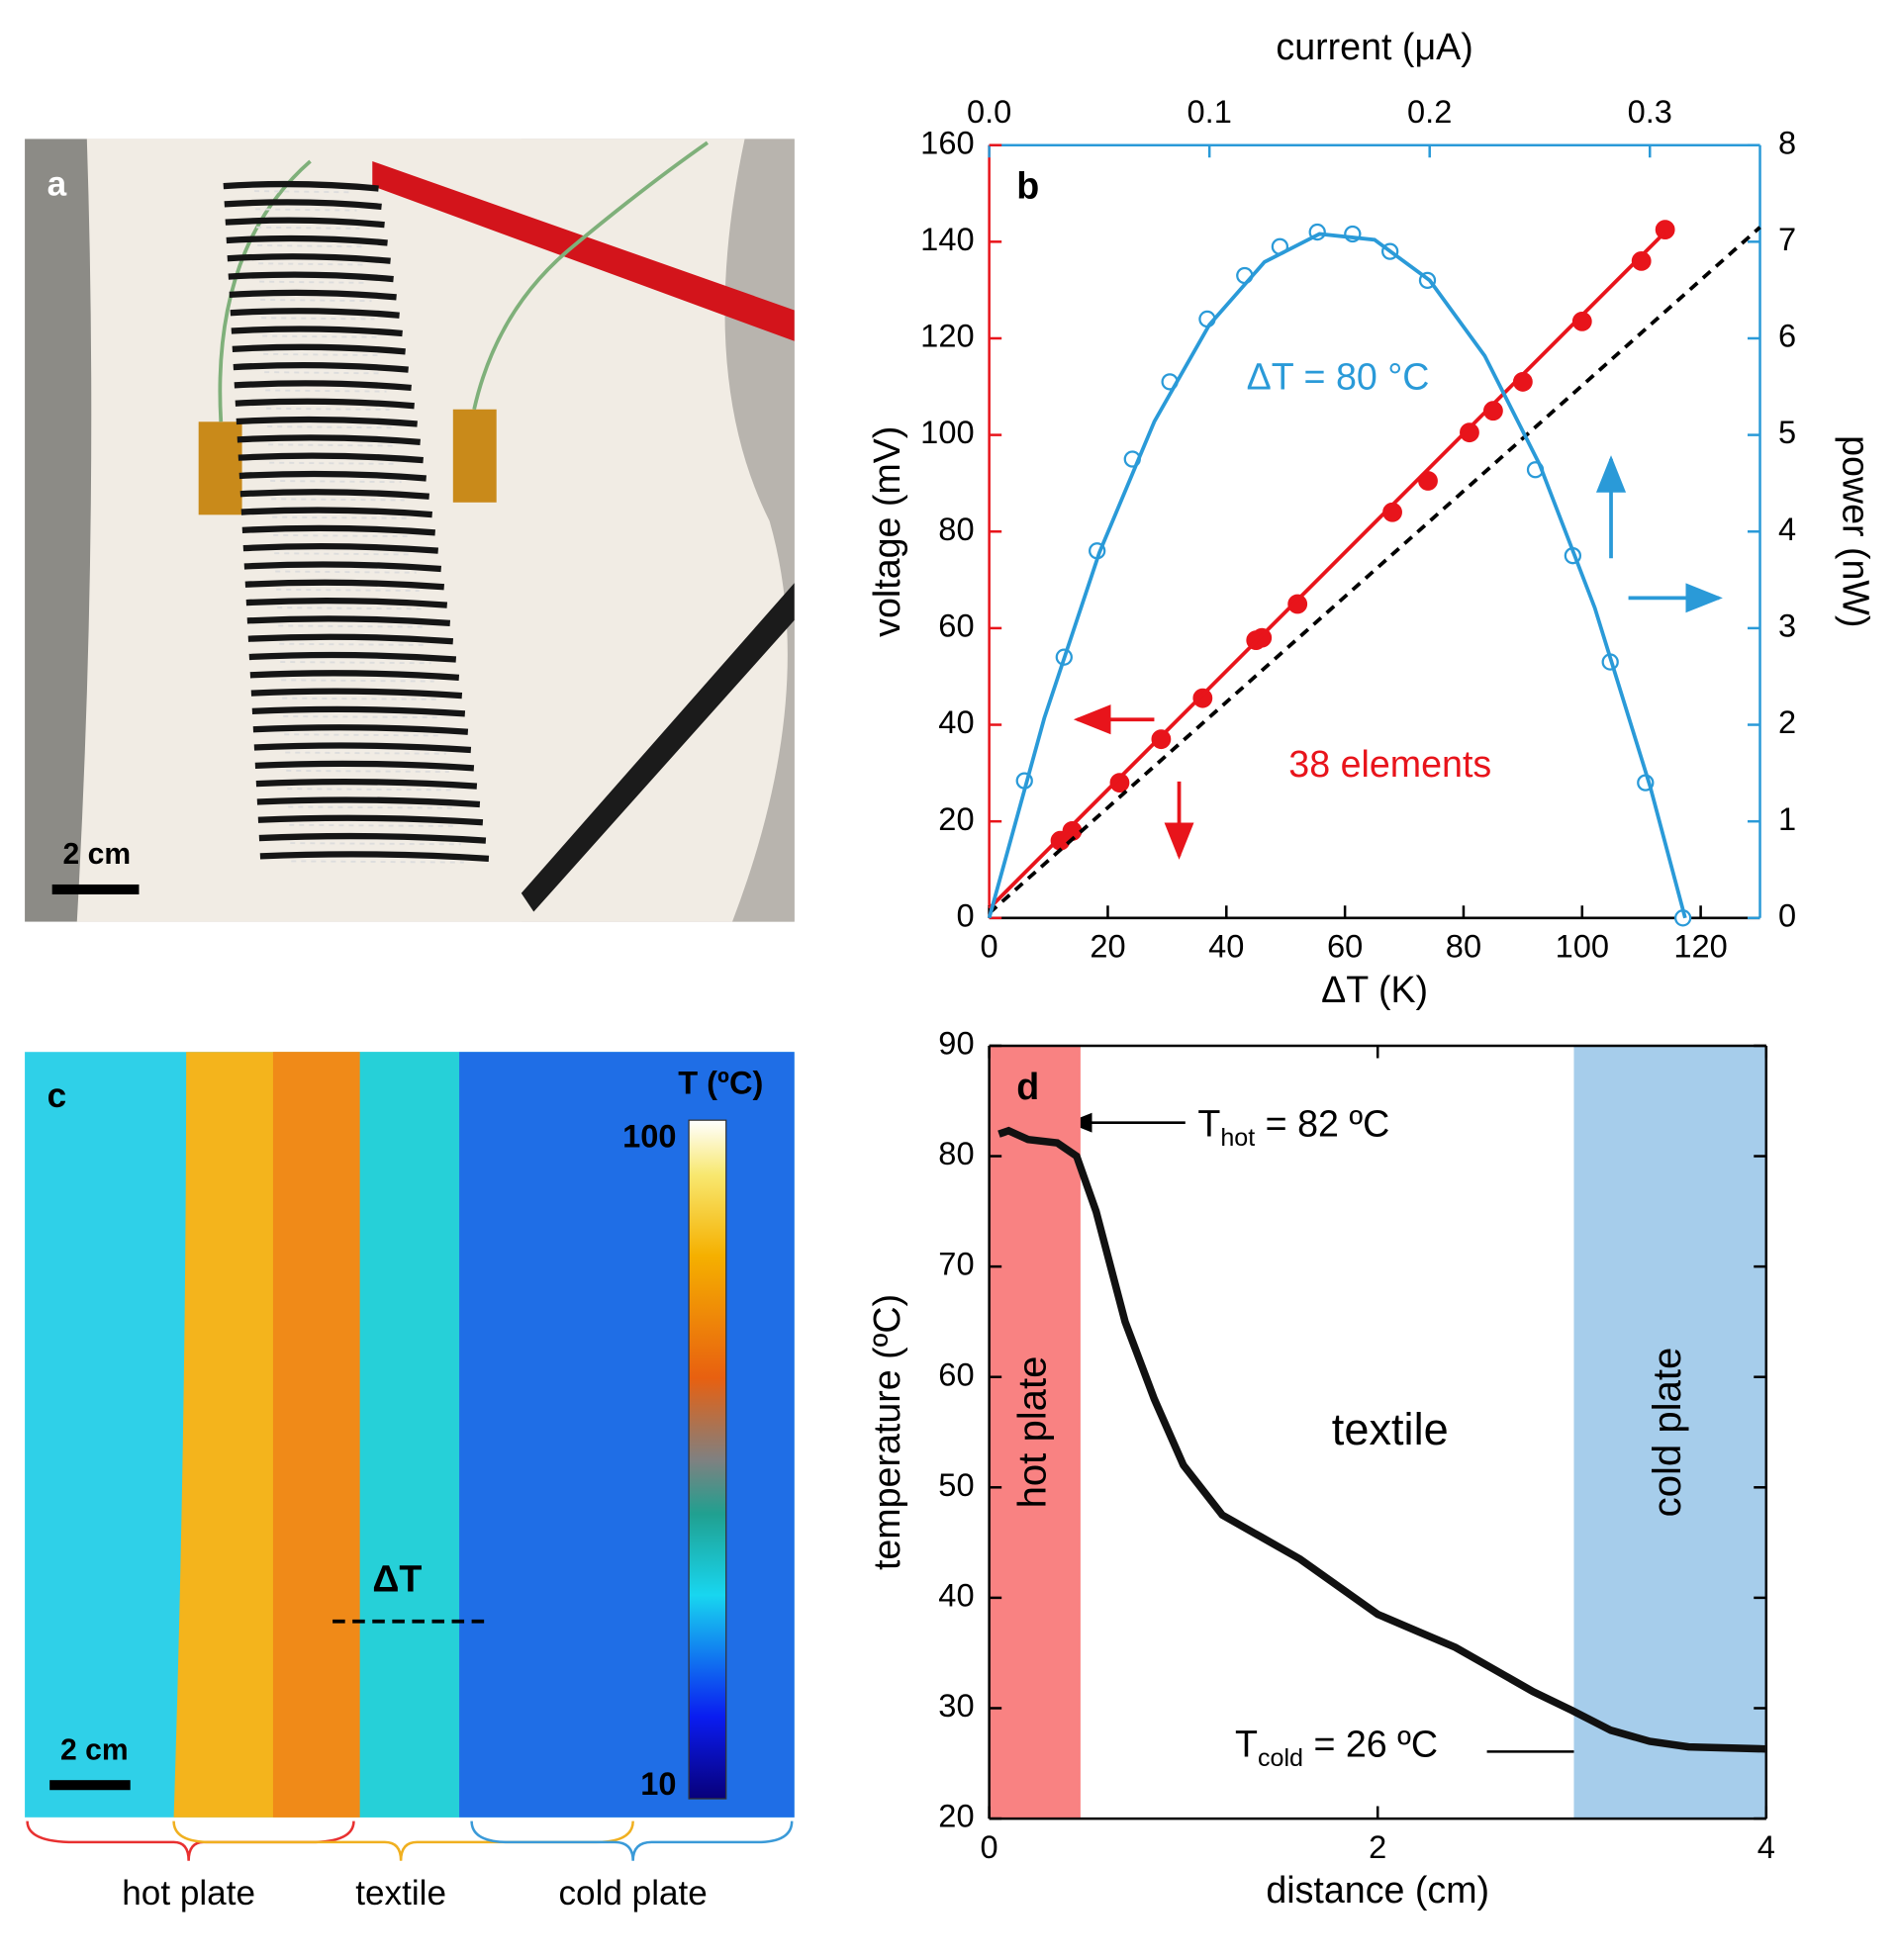  Describe the element at coordinates (474, 456) in the screenshot. I see `thermocouple-tape` at that location.